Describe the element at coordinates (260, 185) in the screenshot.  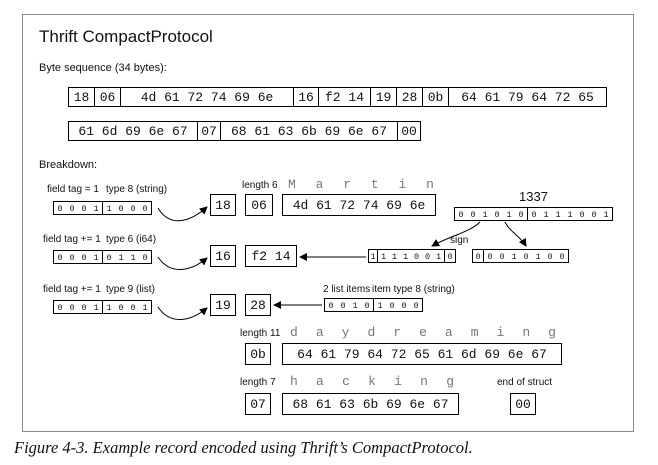
I see `field1-length-label: length 6` at that location.